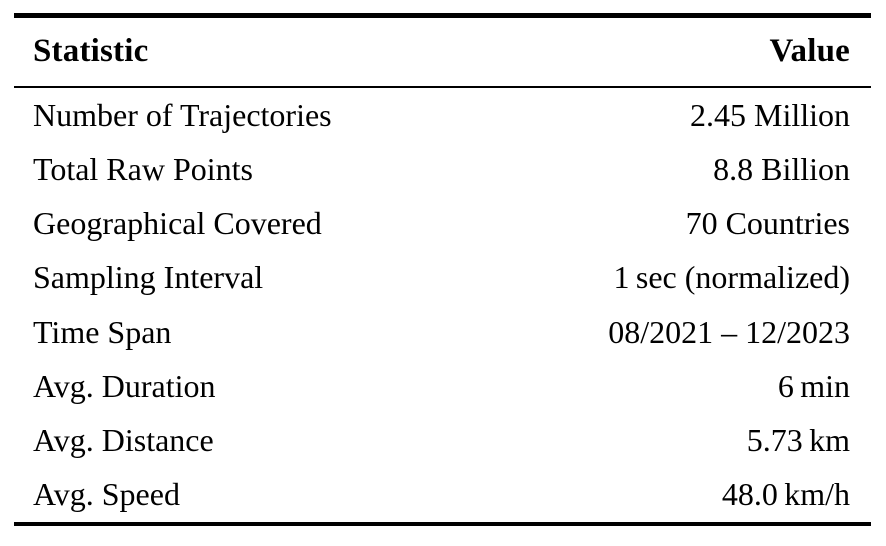 The width and height of the screenshot is (886, 546). Describe the element at coordinates (442, 494) in the screenshot. I see `table-row: Avg. Speed 48.0 km/h` at that location.